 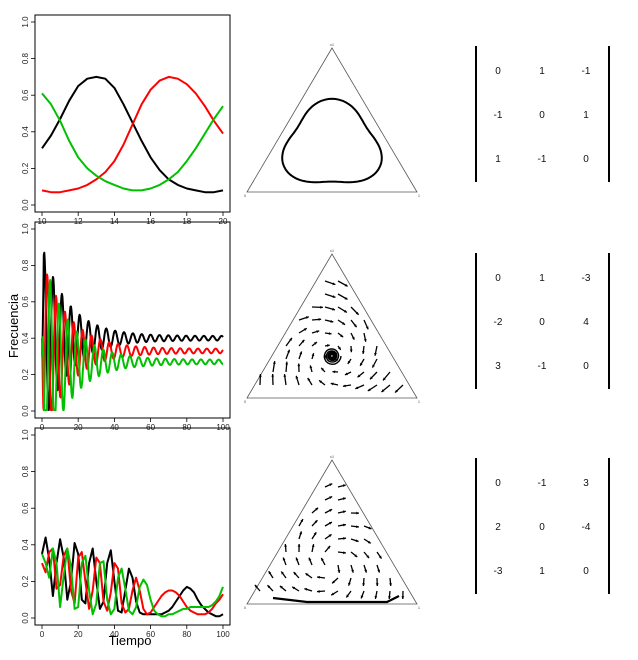 I want to click on spiral-focus, so click(x=332, y=357).